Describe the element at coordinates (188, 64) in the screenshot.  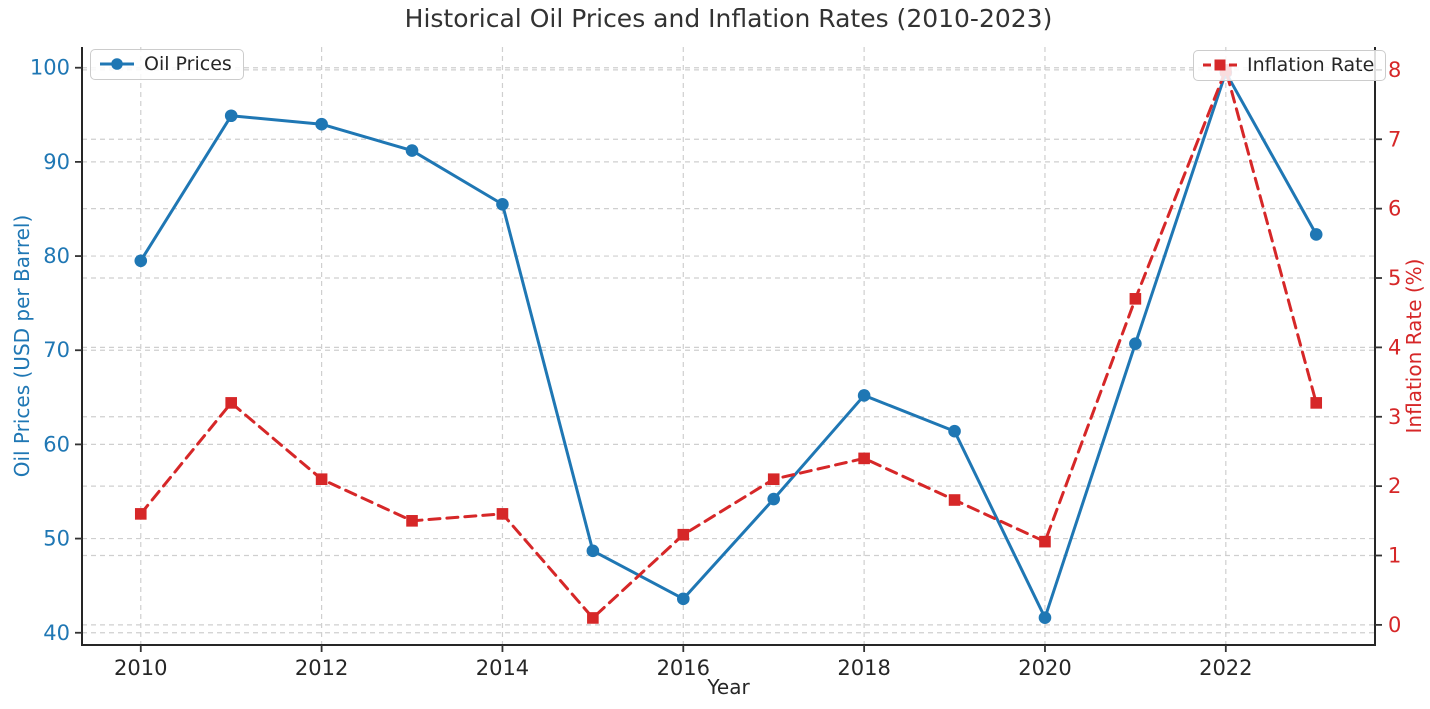
I see `legend-oil-label: Oil Prices` at that location.